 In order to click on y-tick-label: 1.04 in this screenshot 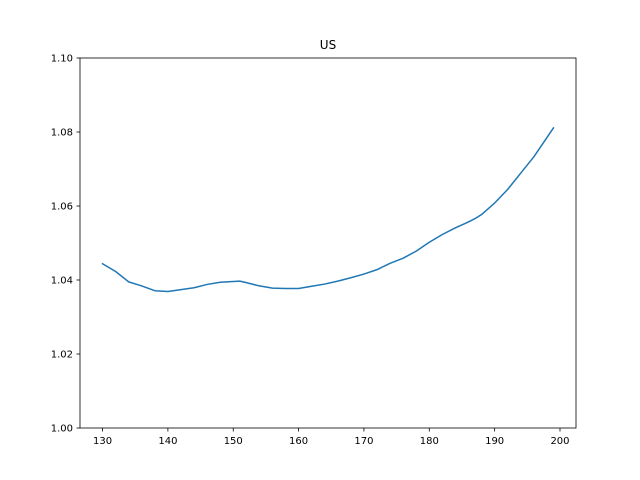, I will do `click(62, 281)`.